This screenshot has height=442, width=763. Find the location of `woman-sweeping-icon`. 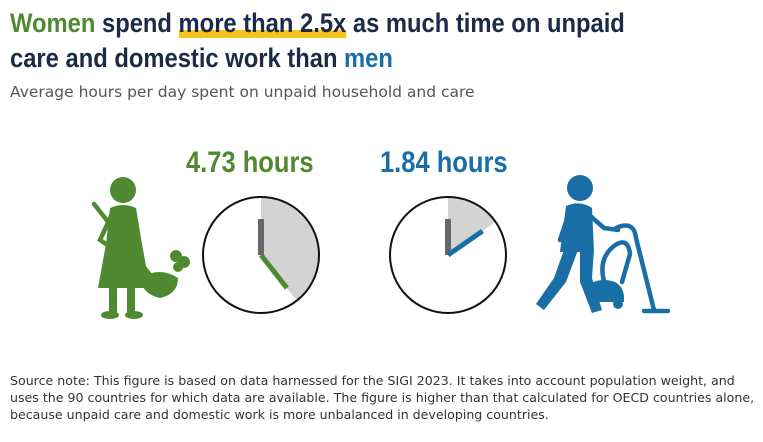

woman-sweeping-icon is located at coordinates (140, 248).